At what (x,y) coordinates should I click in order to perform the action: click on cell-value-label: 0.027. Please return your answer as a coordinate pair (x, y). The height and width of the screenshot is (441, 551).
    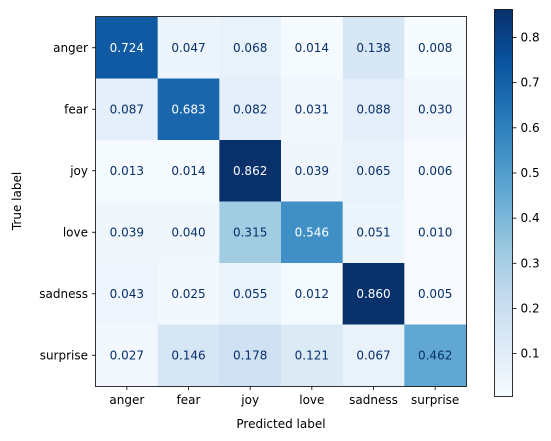
    Looking at the image, I should click on (127, 355).